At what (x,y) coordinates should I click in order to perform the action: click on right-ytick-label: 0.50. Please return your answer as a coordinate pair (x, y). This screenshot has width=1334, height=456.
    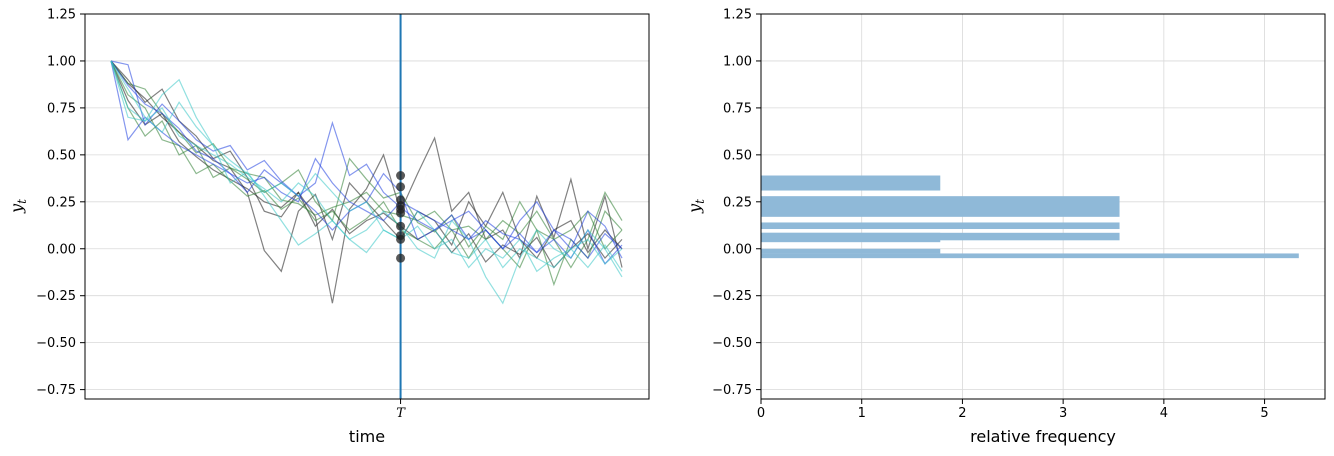
    Looking at the image, I should click on (737, 155).